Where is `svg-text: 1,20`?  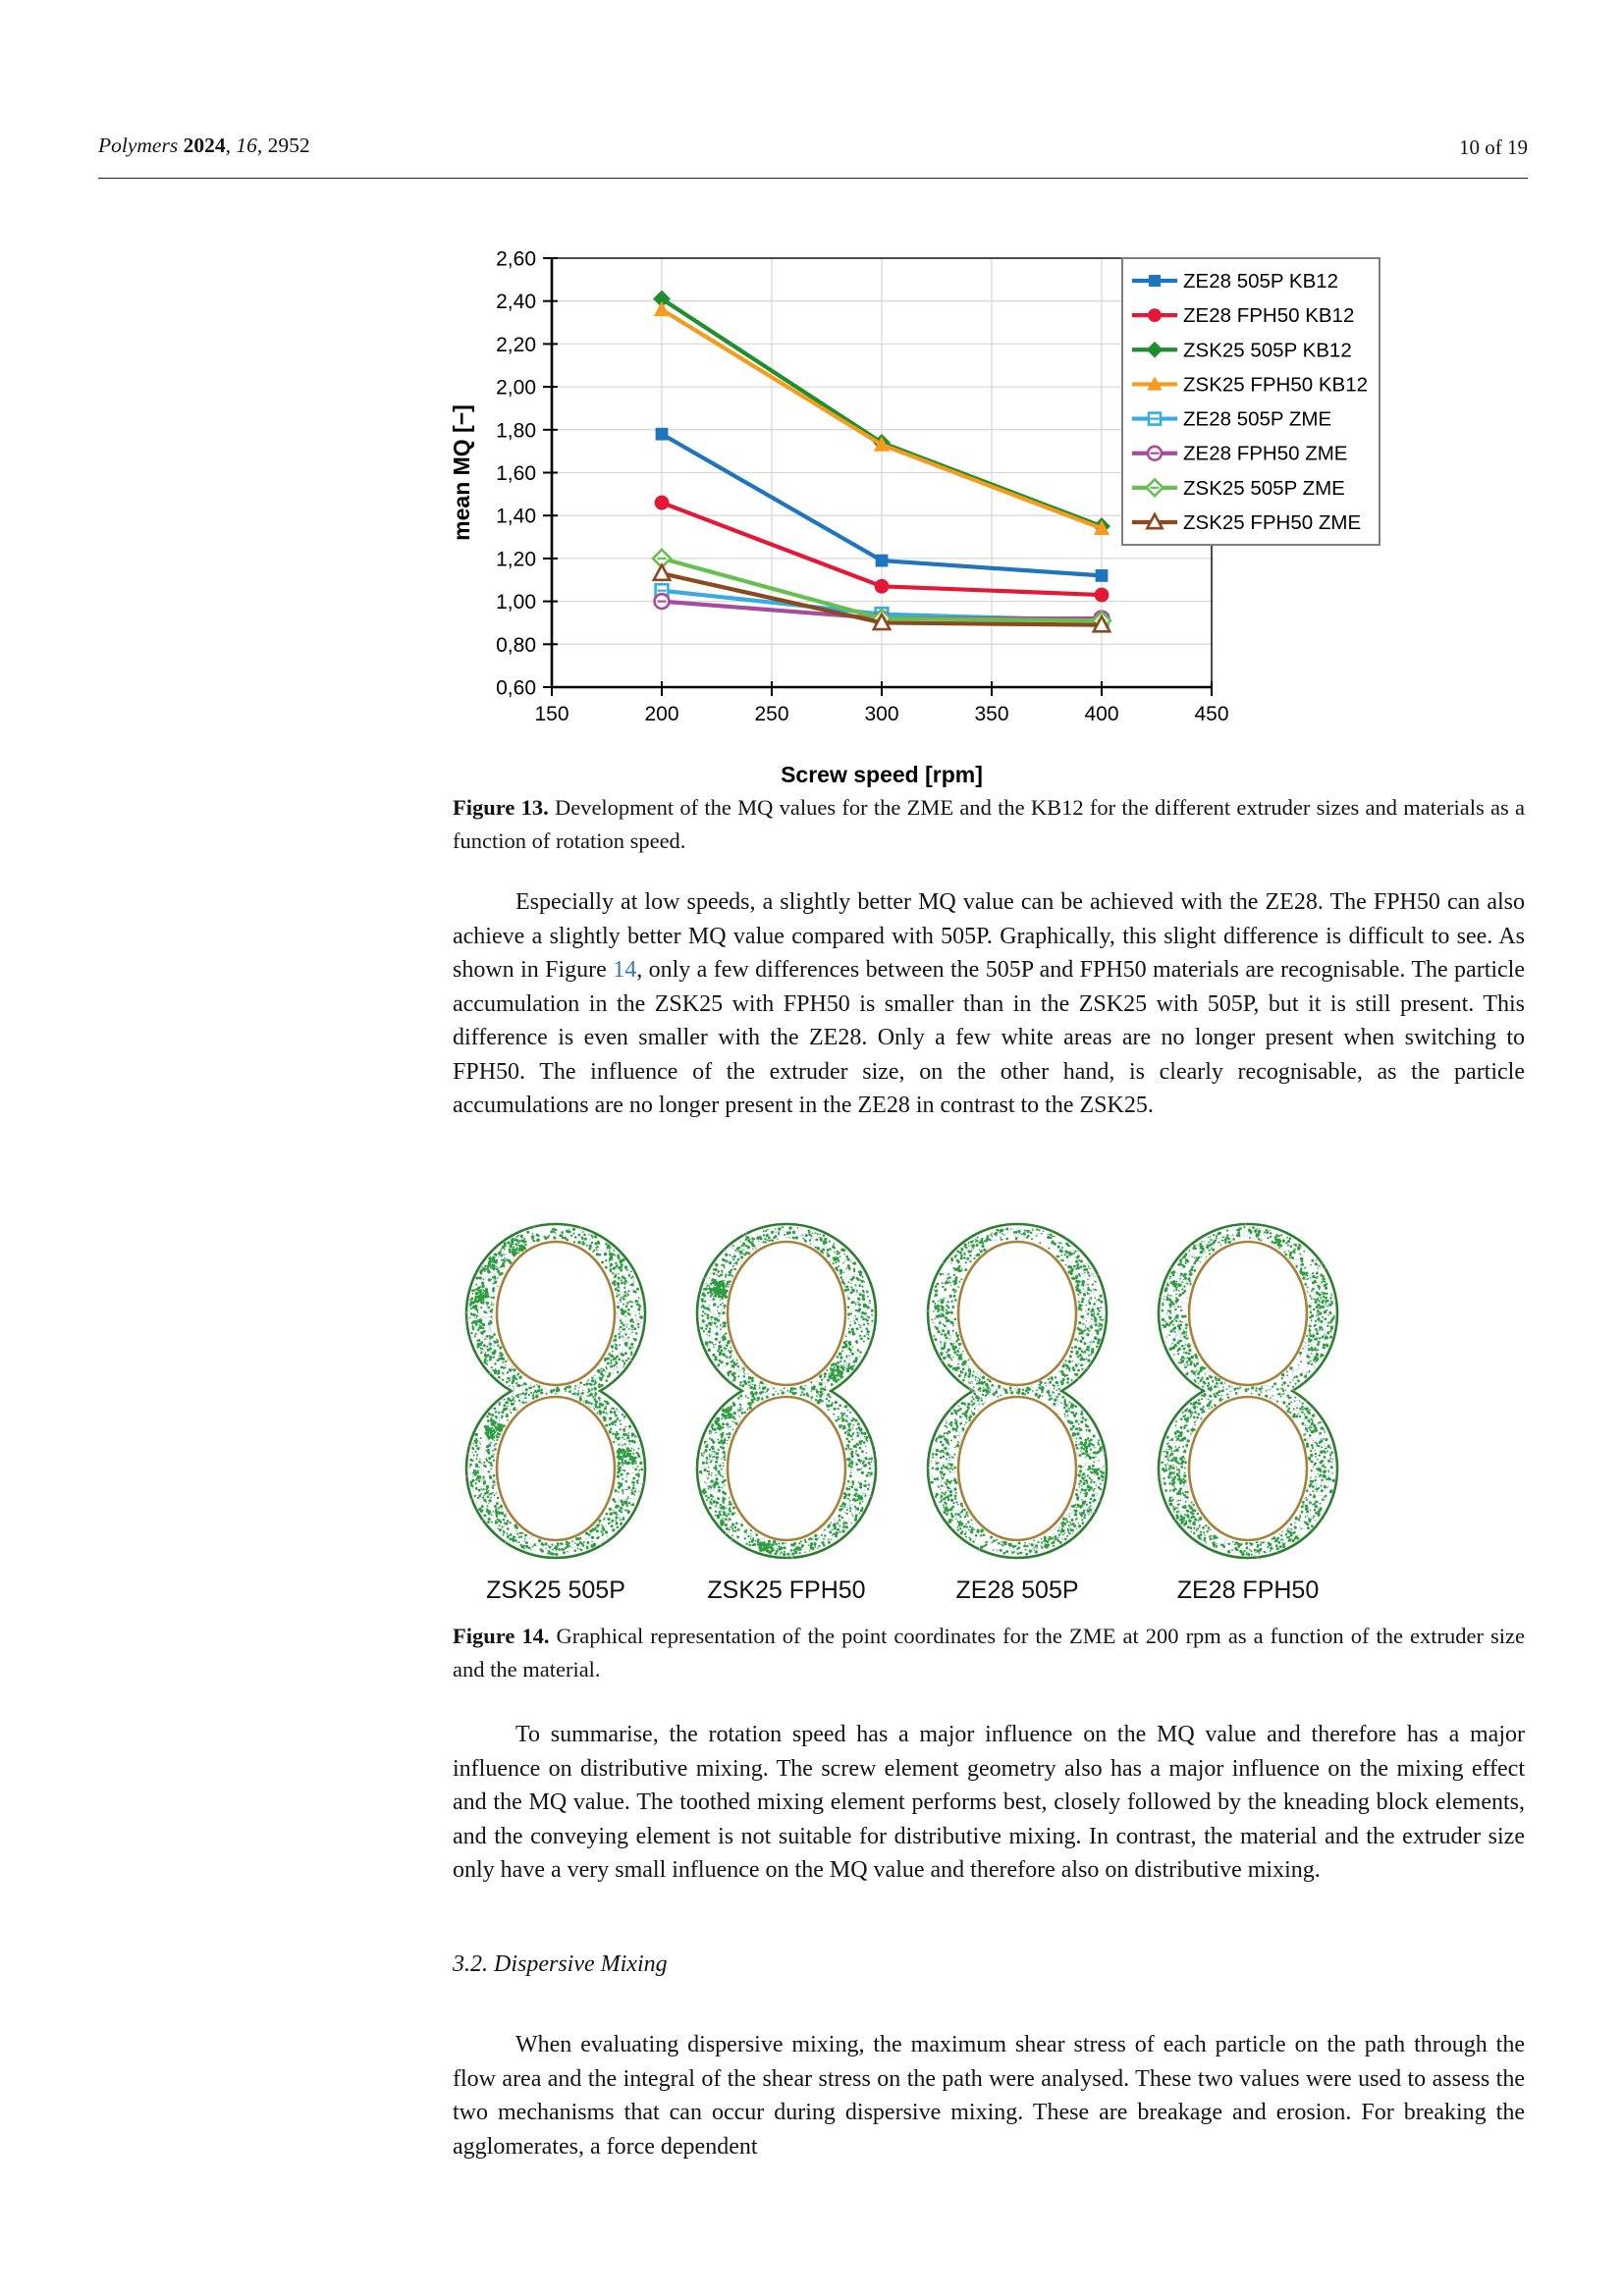 svg-text: 1,20 is located at coordinates (516, 559).